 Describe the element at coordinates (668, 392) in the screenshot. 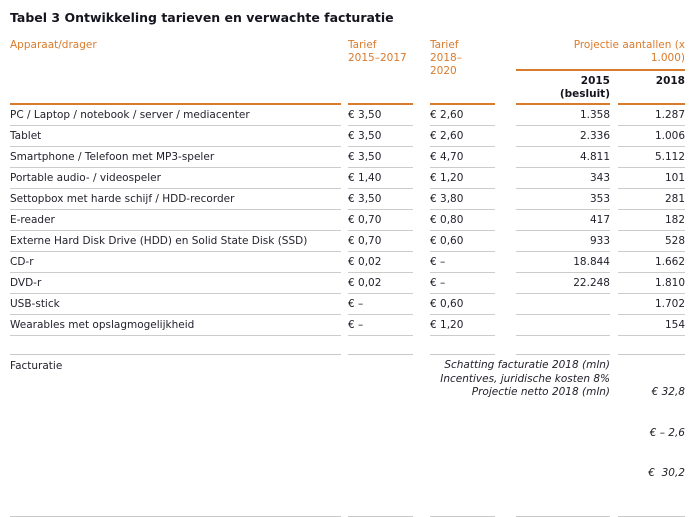

I see `summary-line-value: € 32,8` at that location.